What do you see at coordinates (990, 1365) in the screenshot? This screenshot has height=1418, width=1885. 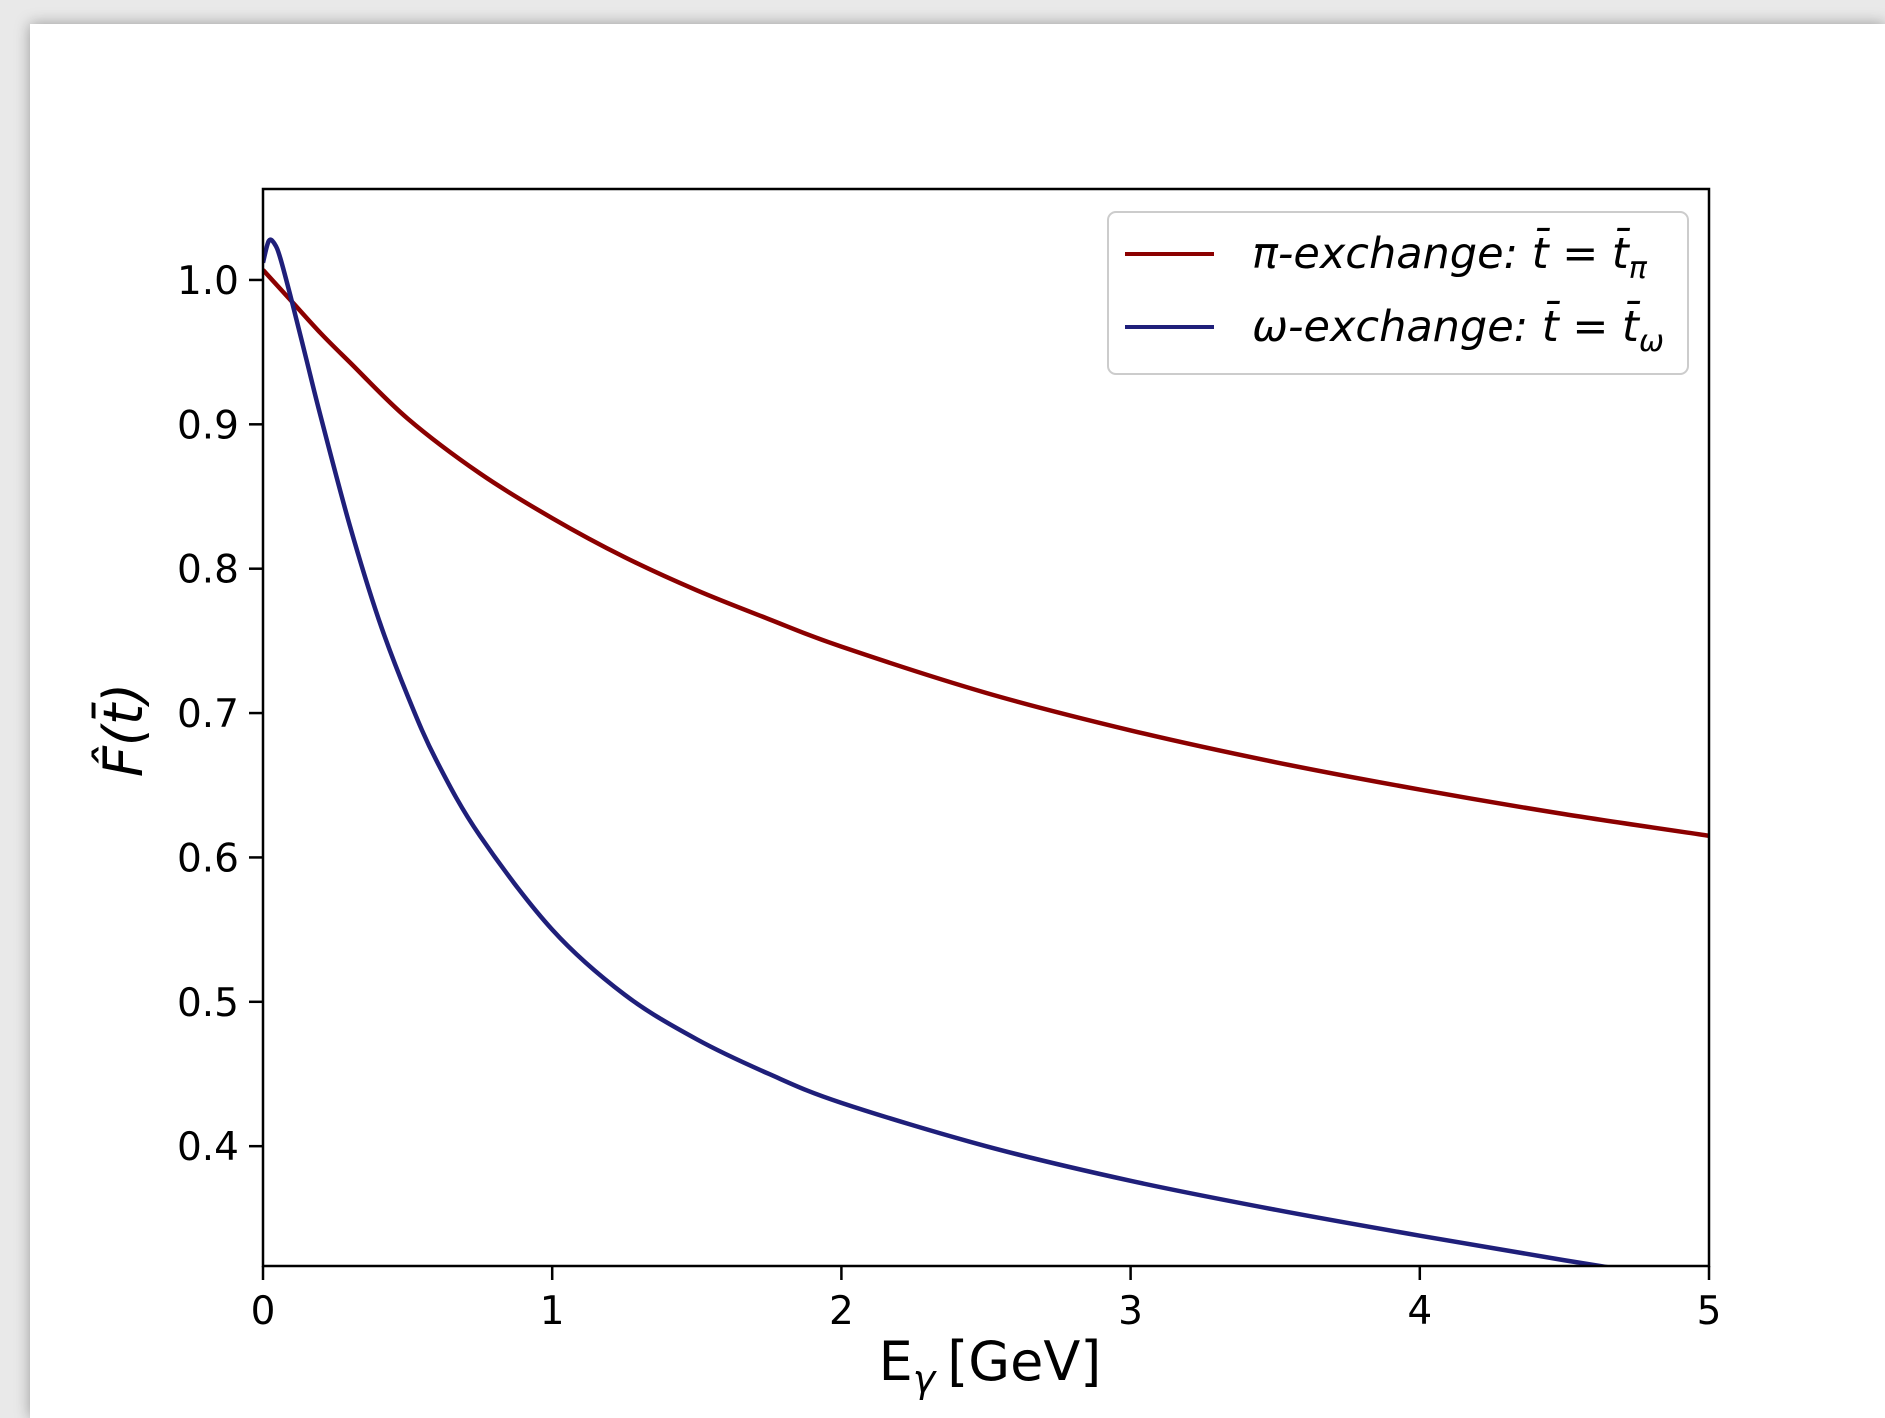 I see `x-axis-title: Eγ [GeV]` at bounding box center [990, 1365].